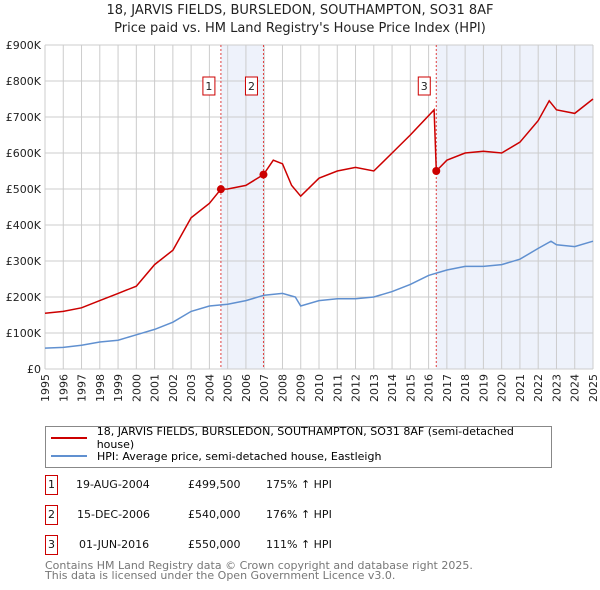  What do you see at coordinates (24, 153) in the screenshot?
I see `y-tick-label: £600K` at bounding box center [24, 153].